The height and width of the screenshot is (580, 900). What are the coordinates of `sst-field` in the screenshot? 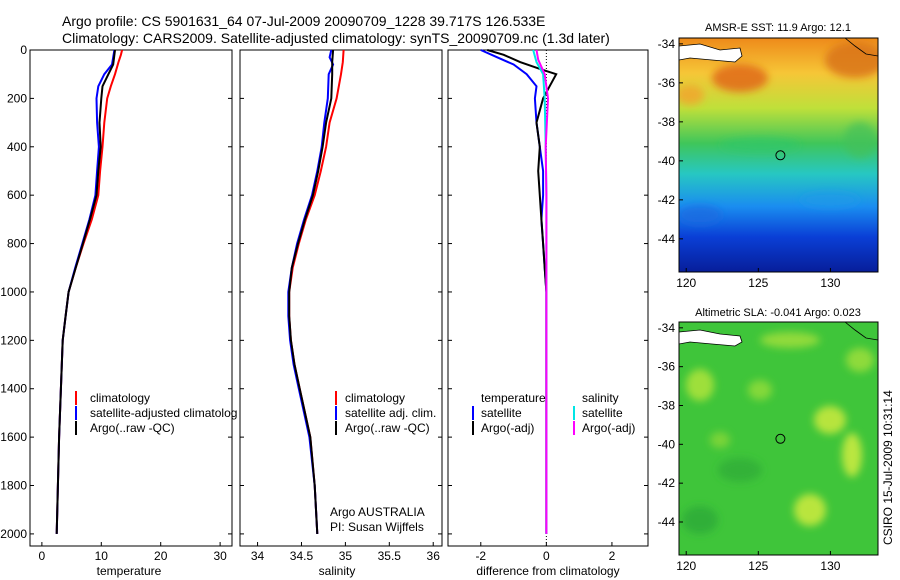 It's located at (778, 155).